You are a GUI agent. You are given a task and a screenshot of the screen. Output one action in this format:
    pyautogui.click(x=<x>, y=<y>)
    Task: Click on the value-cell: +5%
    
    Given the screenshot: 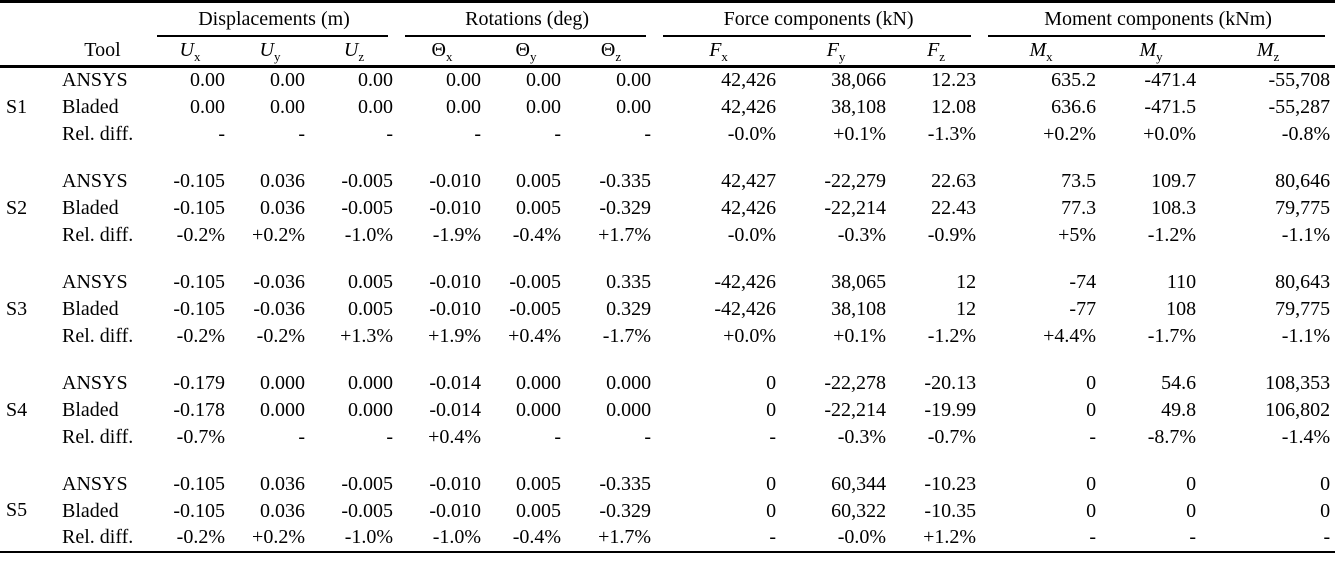 What is the action you would take?
    pyautogui.click(x=1077, y=234)
    